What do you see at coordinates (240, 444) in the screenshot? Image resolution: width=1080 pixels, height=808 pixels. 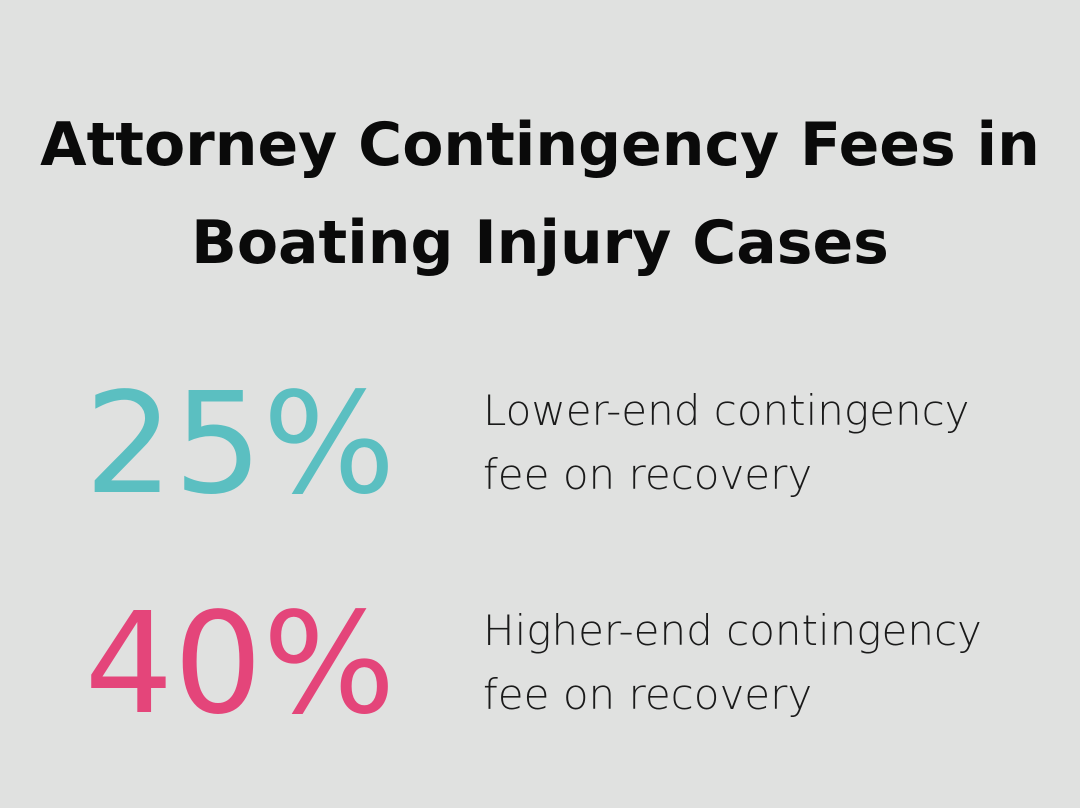 I see `stat-value: 25%` at bounding box center [240, 444].